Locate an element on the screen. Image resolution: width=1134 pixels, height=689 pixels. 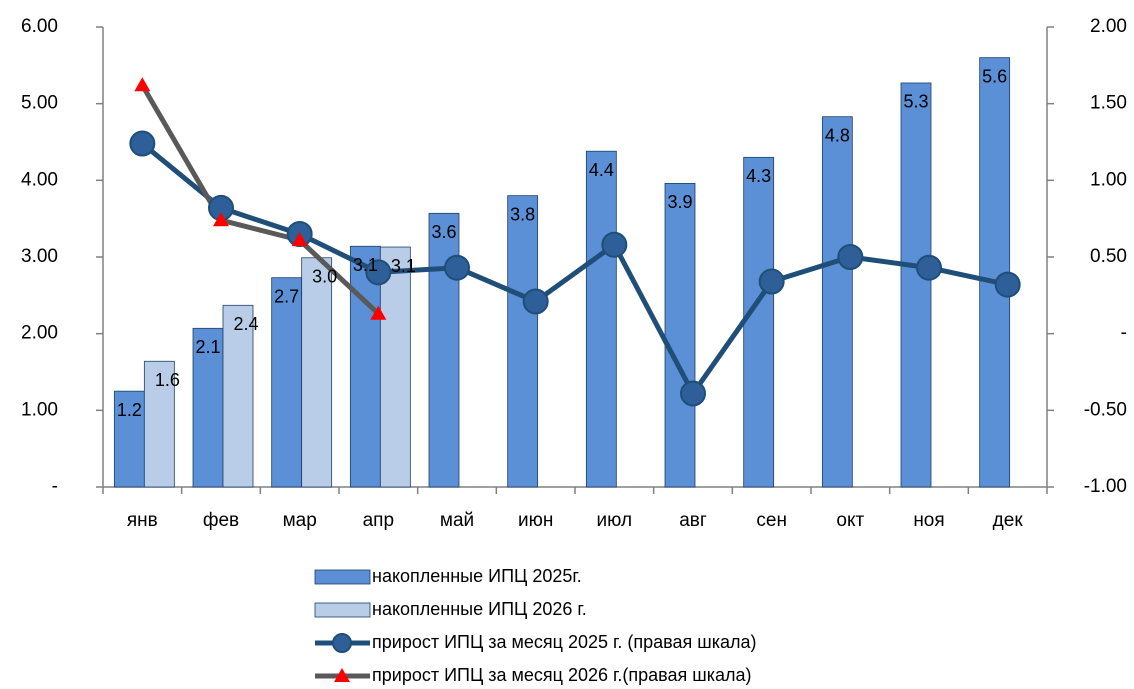
data-label: 1.2 is located at coordinates (129, 410).